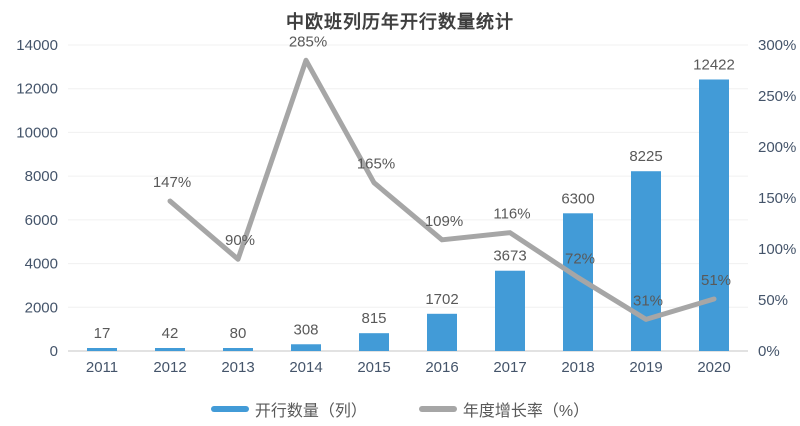 This screenshot has width=800, height=426. Describe the element at coordinates (714, 64) in the screenshot. I see `bar-value-label: 12422` at that location.